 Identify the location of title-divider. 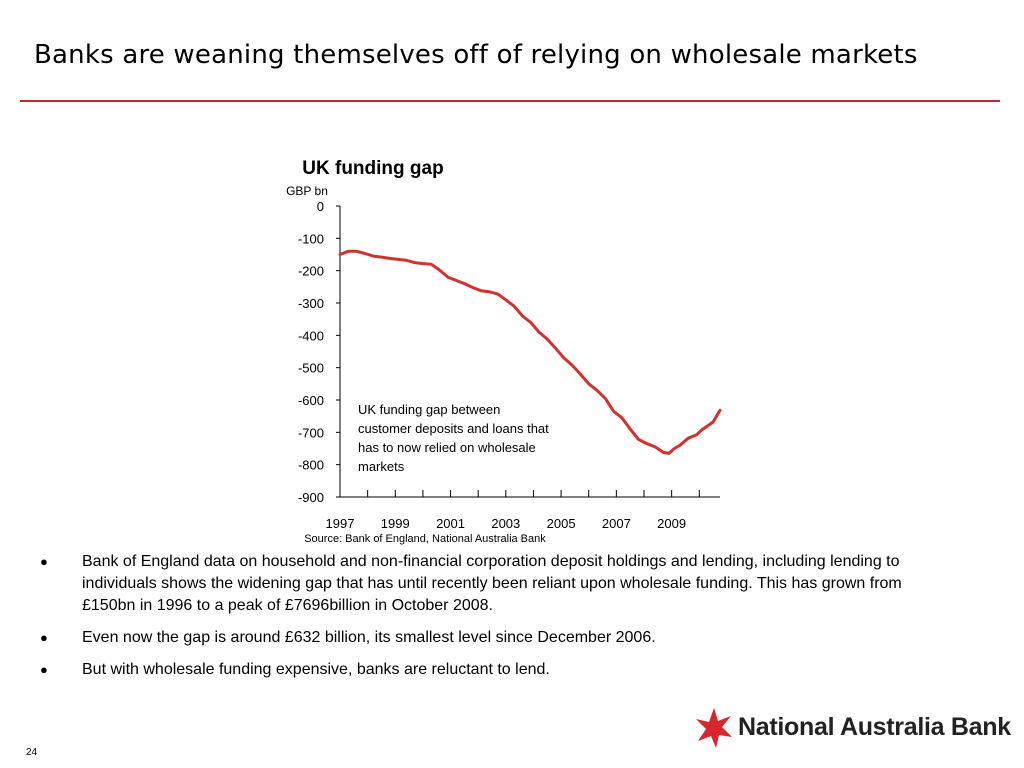
(510, 101).